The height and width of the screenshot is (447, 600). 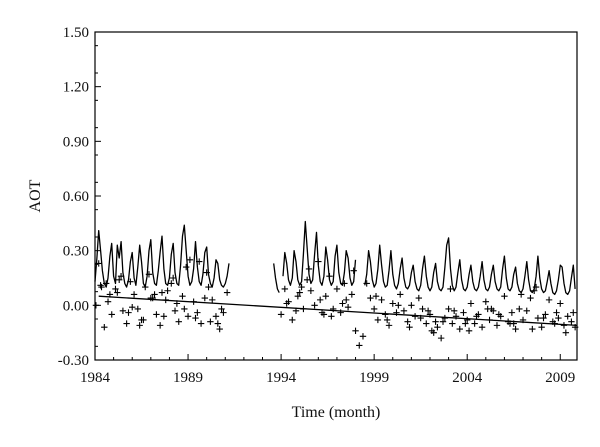 I want to click on y-tick-label-3: 0.60, so click(x=76, y=197).